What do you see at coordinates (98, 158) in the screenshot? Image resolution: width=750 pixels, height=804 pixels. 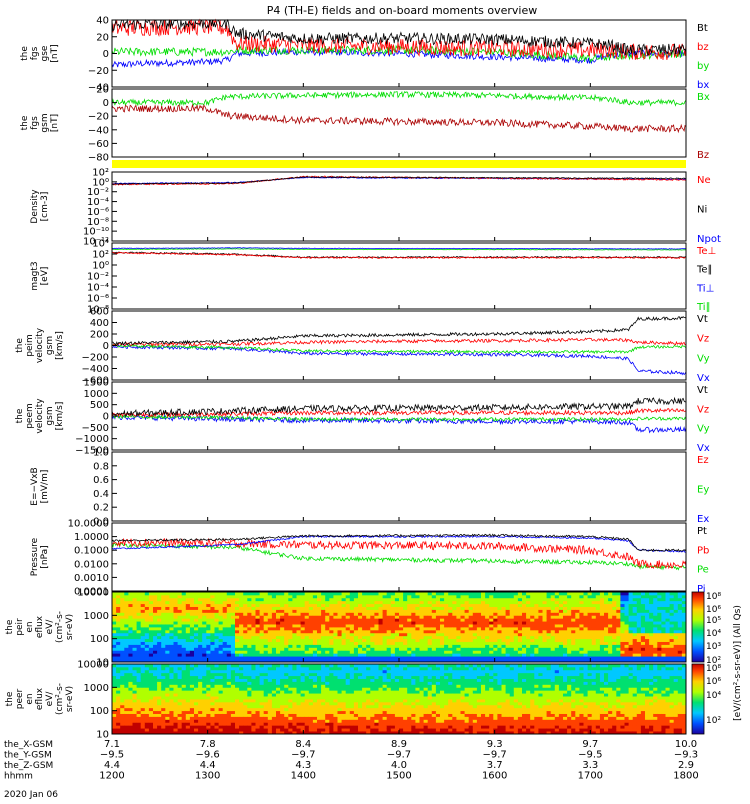 I see `y-tick-label: −80` at bounding box center [98, 158].